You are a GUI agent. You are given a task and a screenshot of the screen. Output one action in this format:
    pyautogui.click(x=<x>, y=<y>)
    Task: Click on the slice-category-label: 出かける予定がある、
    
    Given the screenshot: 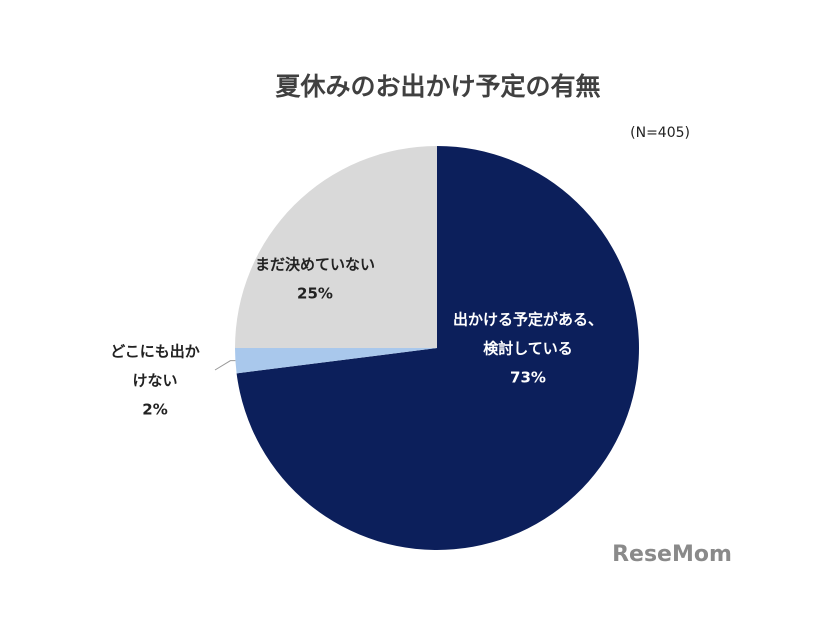 What is the action you would take?
    pyautogui.click(x=528, y=320)
    